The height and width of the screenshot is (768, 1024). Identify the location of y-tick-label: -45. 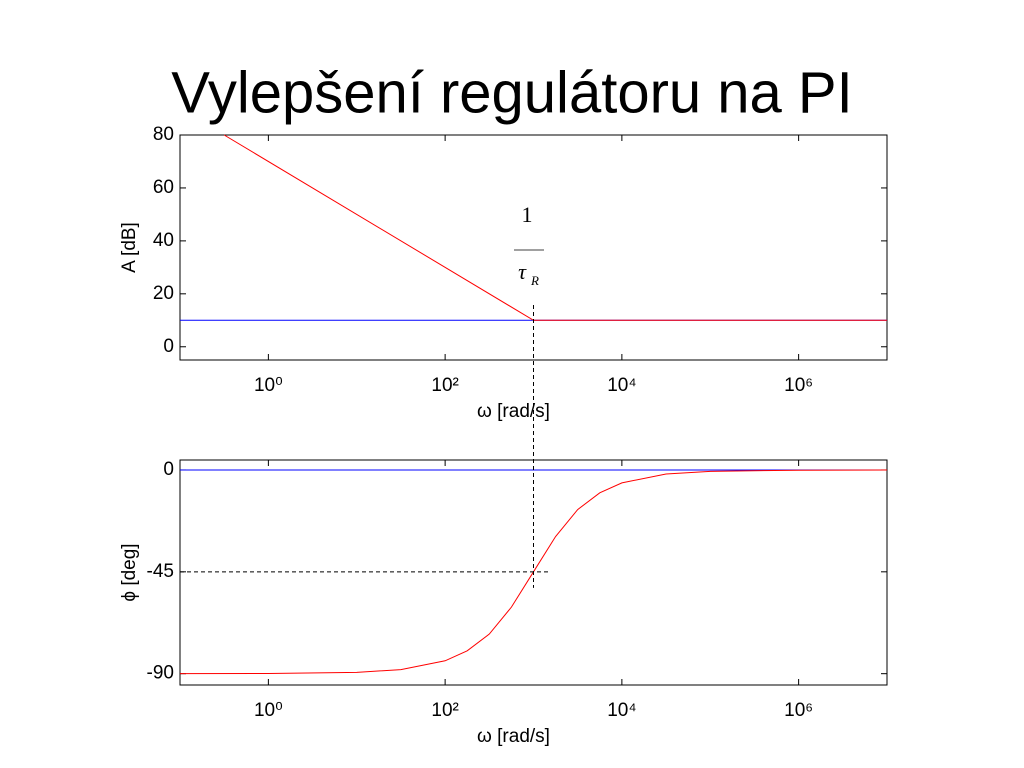
(160, 571).